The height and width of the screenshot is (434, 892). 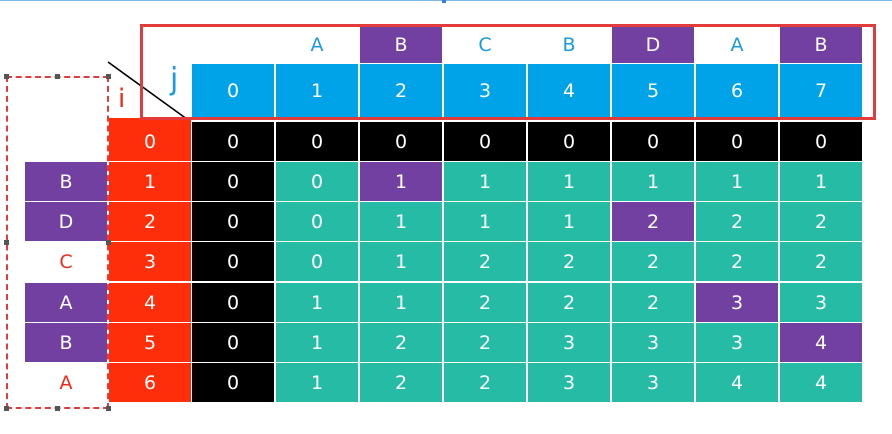 I want to click on i-index-6: 6, so click(x=150, y=382).